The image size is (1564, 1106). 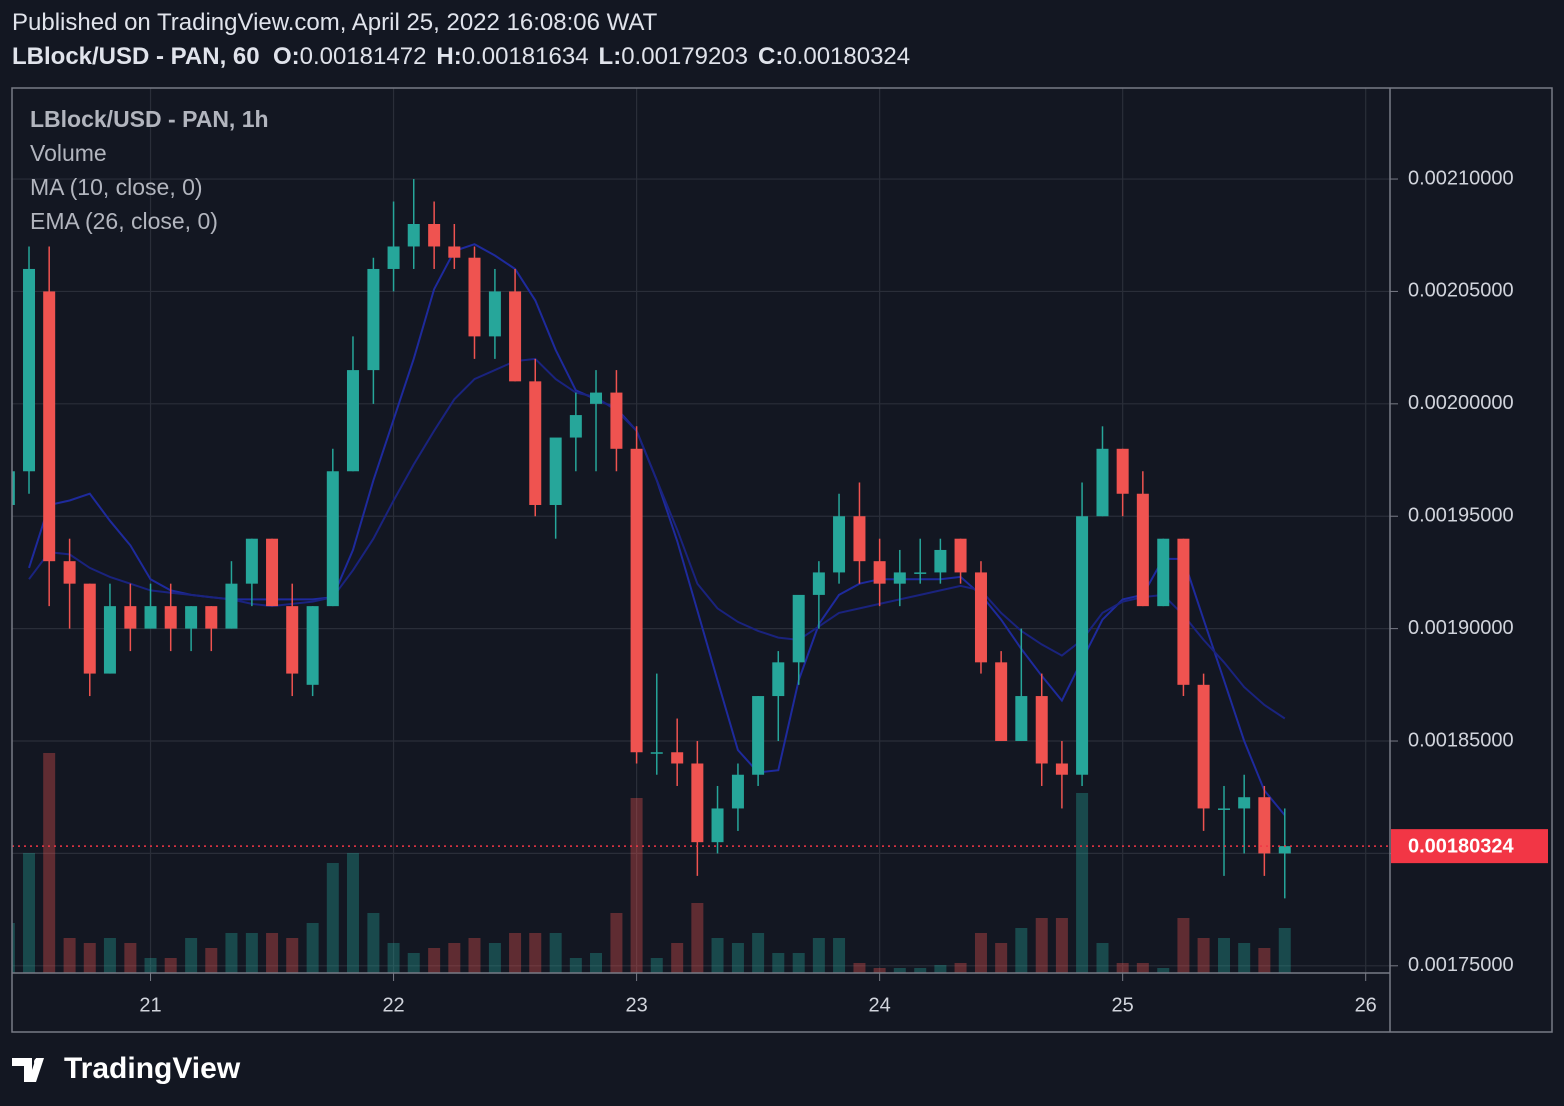 I want to click on ohlc-label: C:, so click(x=771, y=56).